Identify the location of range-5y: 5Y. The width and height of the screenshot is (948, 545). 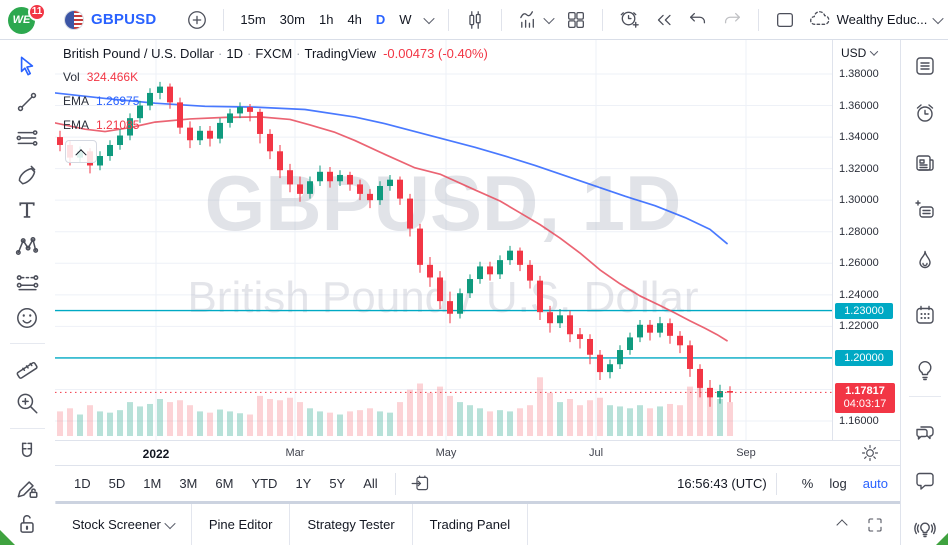
(337, 483).